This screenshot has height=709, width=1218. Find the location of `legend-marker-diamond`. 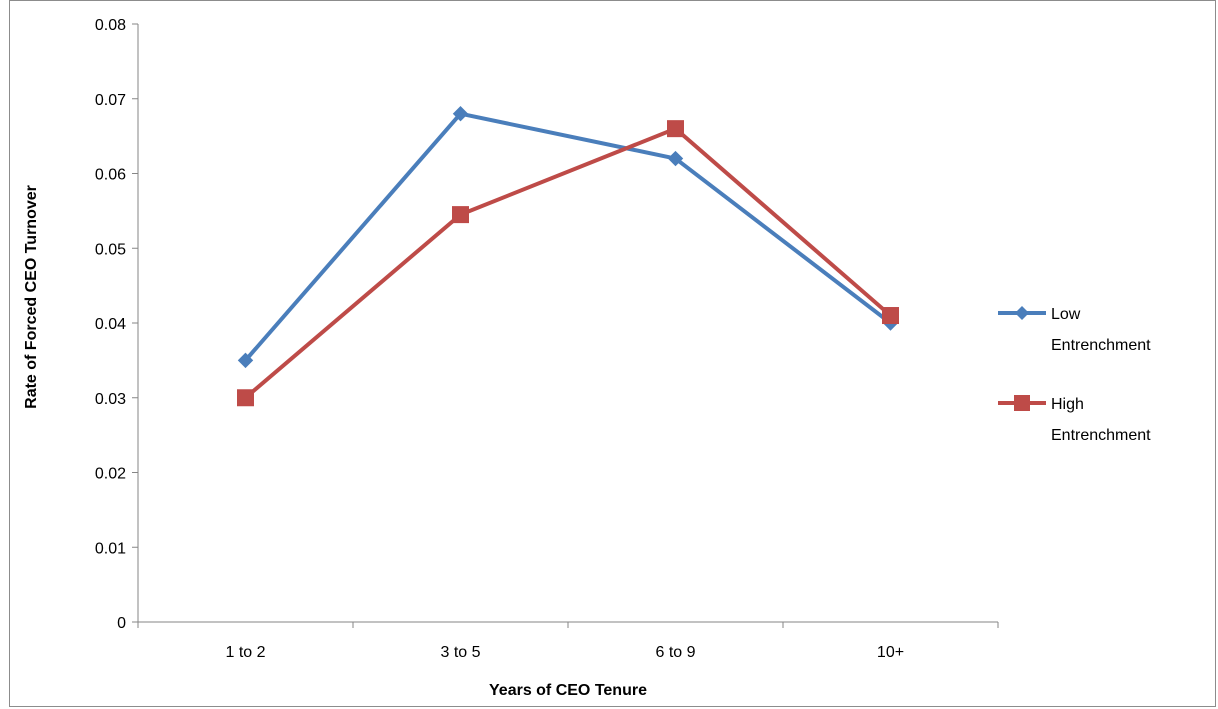

legend-marker-diamond is located at coordinates (1022, 313).